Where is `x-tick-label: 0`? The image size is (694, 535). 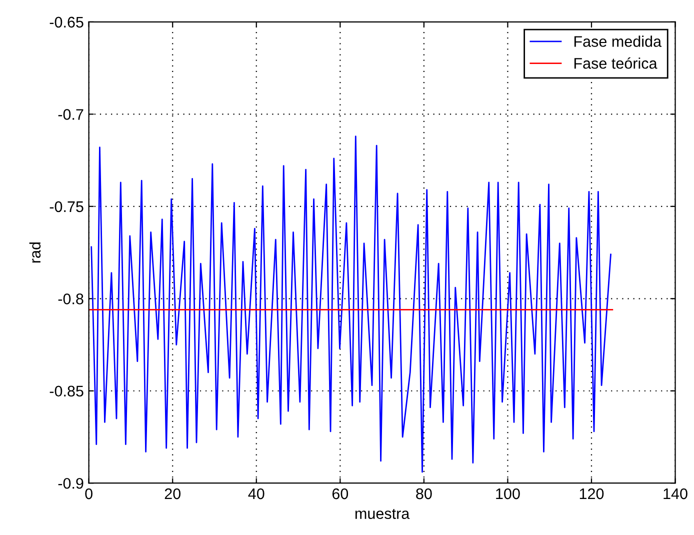 x-tick-label: 0 is located at coordinates (88, 494).